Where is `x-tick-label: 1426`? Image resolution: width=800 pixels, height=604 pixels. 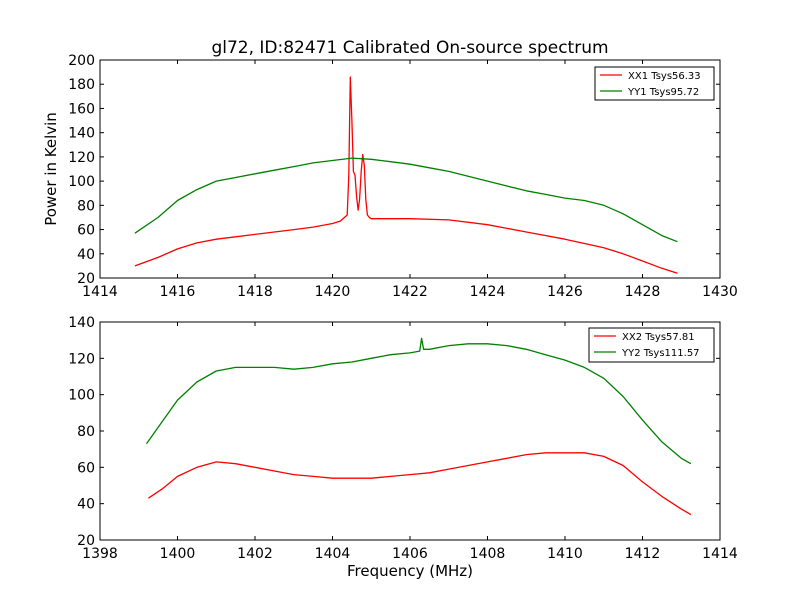 x-tick-label: 1426 is located at coordinates (565, 292).